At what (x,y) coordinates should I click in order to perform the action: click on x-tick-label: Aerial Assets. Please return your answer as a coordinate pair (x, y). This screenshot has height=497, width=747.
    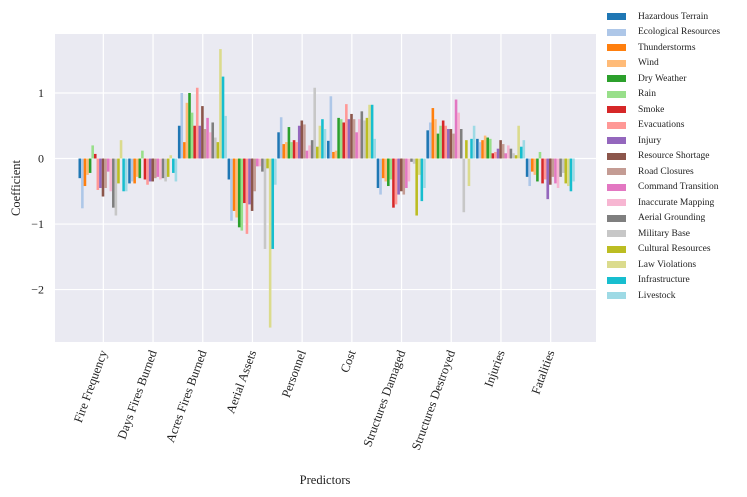
    Looking at the image, I should click on (241, 381).